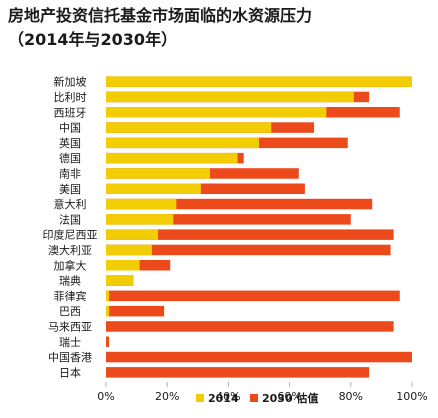 This screenshot has width=438, height=418. What do you see at coordinates (70, 219) in the screenshot?
I see `category-label: 法国` at bounding box center [70, 219].